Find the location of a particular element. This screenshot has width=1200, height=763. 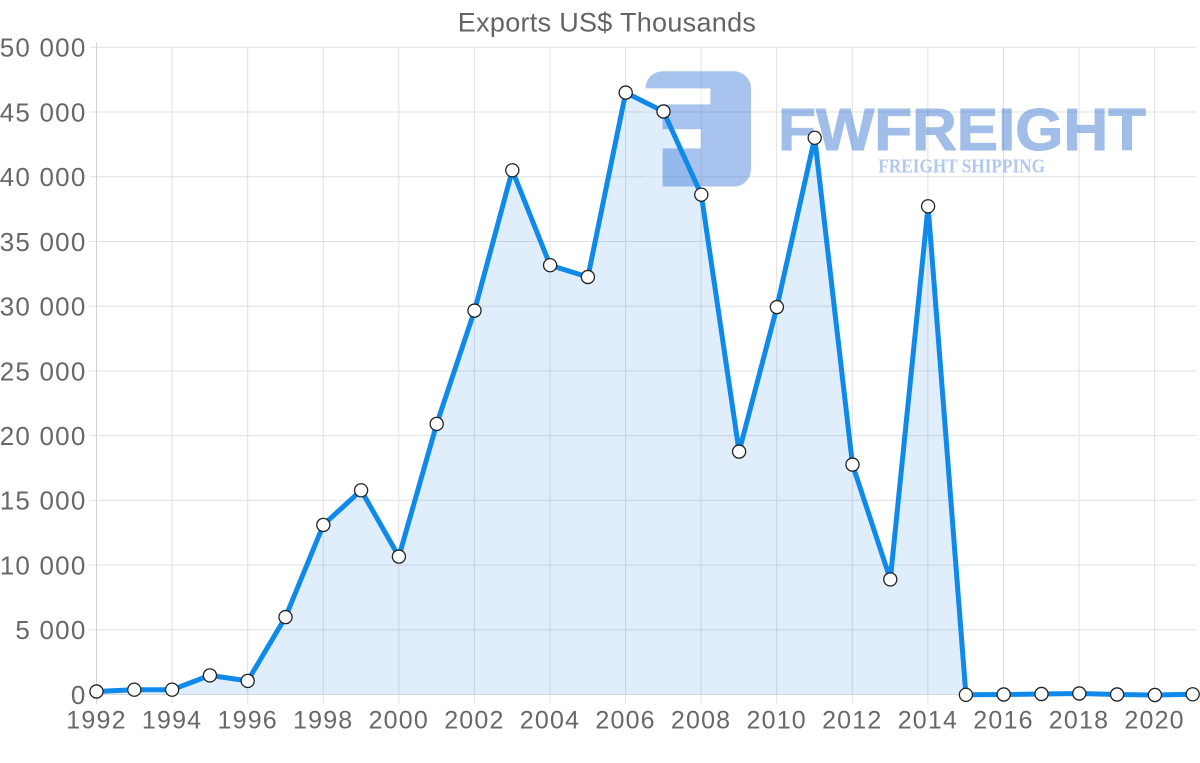

svg-text: 2006 is located at coordinates (625, 721).